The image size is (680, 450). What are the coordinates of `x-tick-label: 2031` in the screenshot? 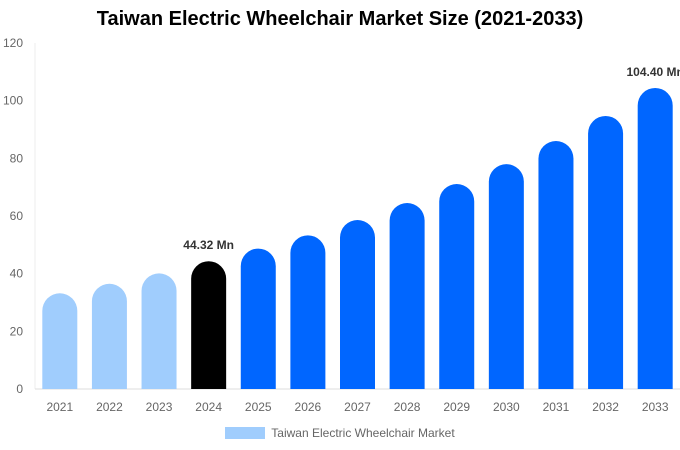 It's located at (556, 407).